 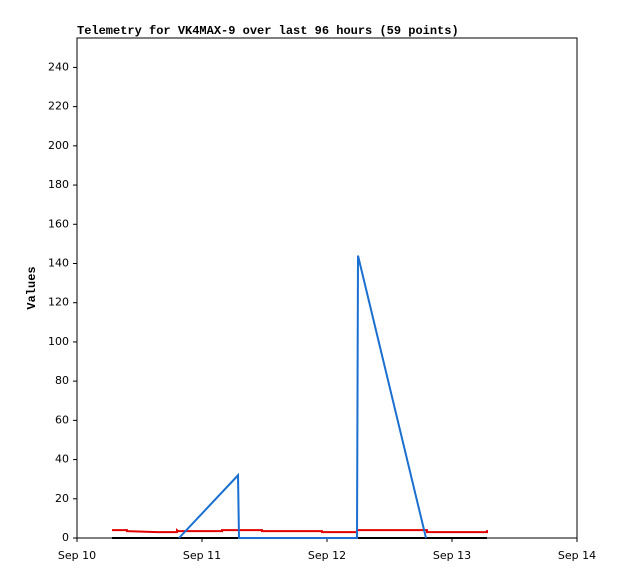 I want to click on x-tick-label: Sep 10, so click(x=77, y=555).